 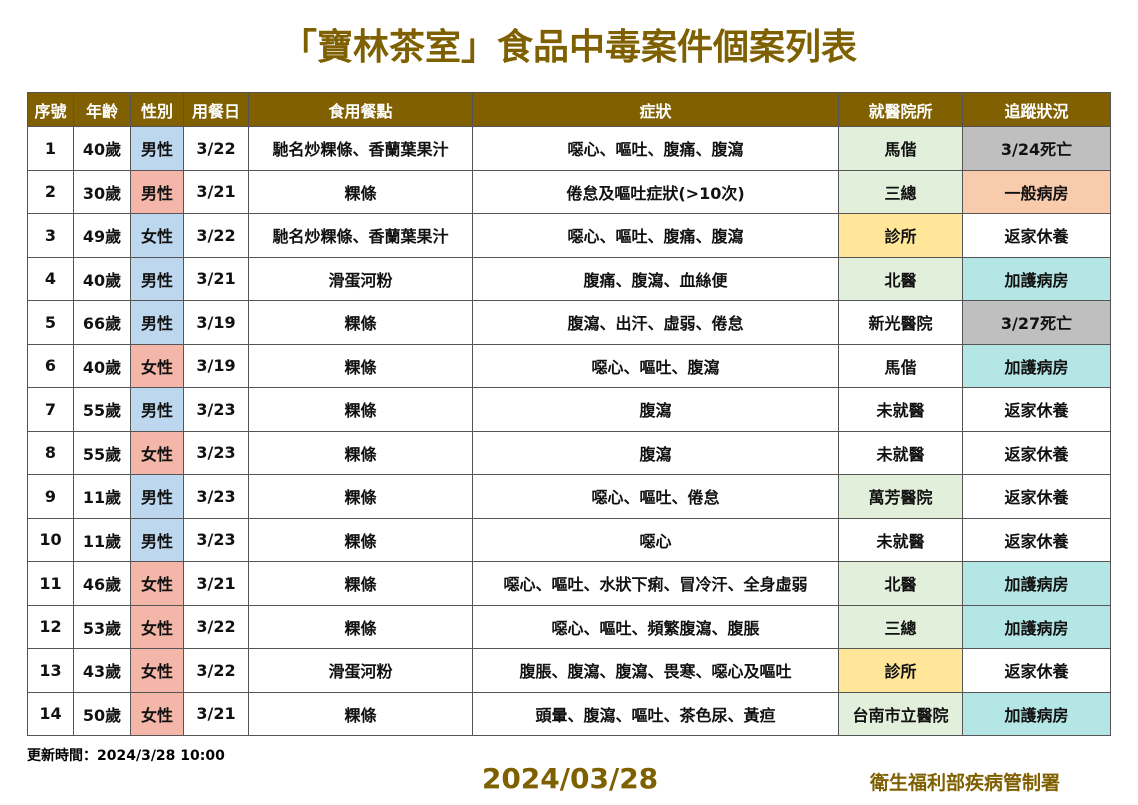 What do you see at coordinates (102, 235) in the screenshot?
I see `table-cell: 49歲` at bounding box center [102, 235].